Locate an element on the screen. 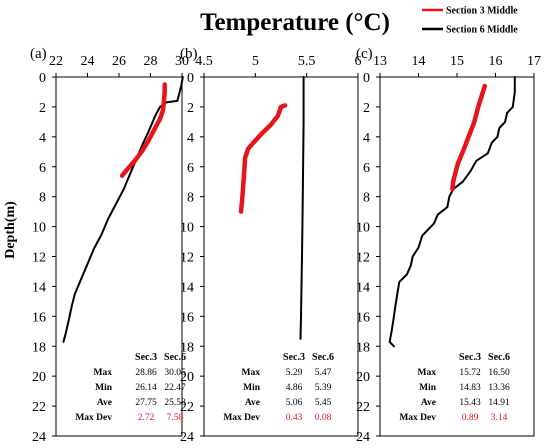 The height and width of the screenshot is (448, 550). stats-value-sec6: 0.08 is located at coordinates (323, 418).